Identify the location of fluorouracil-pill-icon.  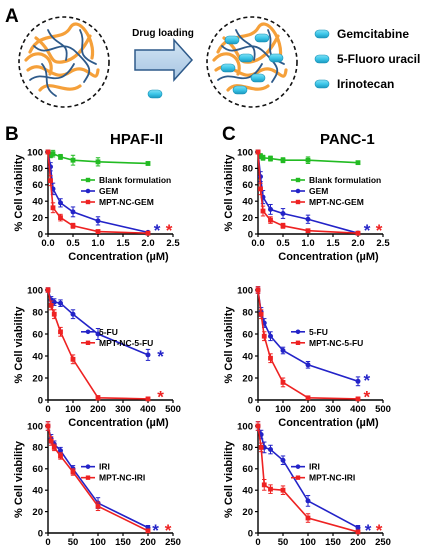
(322, 59).